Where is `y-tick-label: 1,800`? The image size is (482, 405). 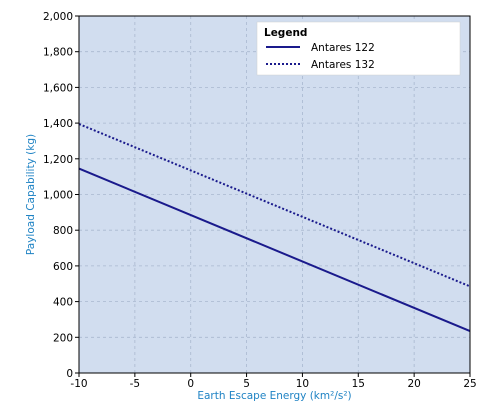
y-tick-label: 1,800 is located at coordinates (58, 53).